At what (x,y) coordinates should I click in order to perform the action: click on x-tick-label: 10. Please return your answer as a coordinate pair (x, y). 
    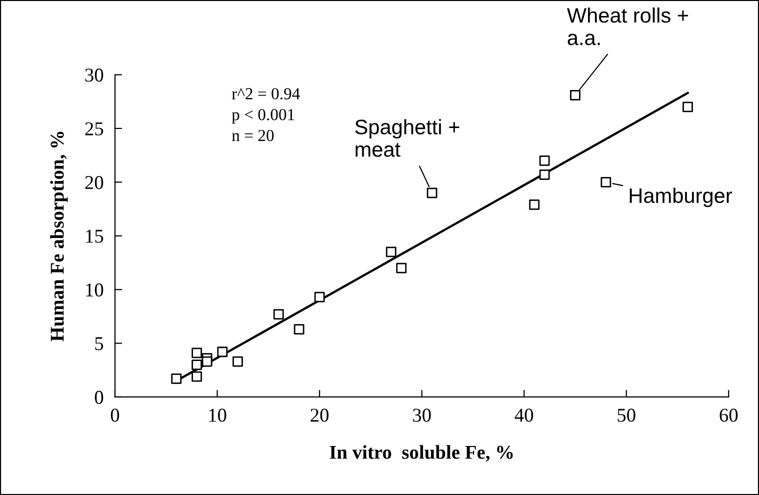
    Looking at the image, I should click on (217, 415).